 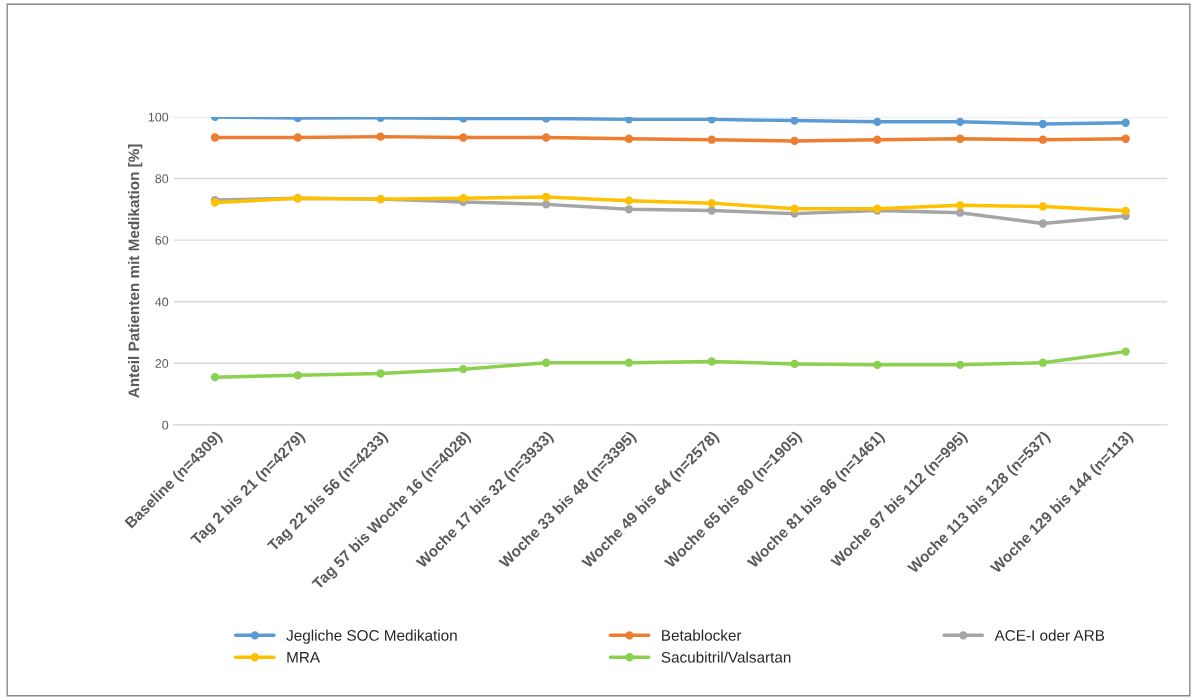 I want to click on legend-label: Jegliche SOC Medikation, so click(x=371, y=636).